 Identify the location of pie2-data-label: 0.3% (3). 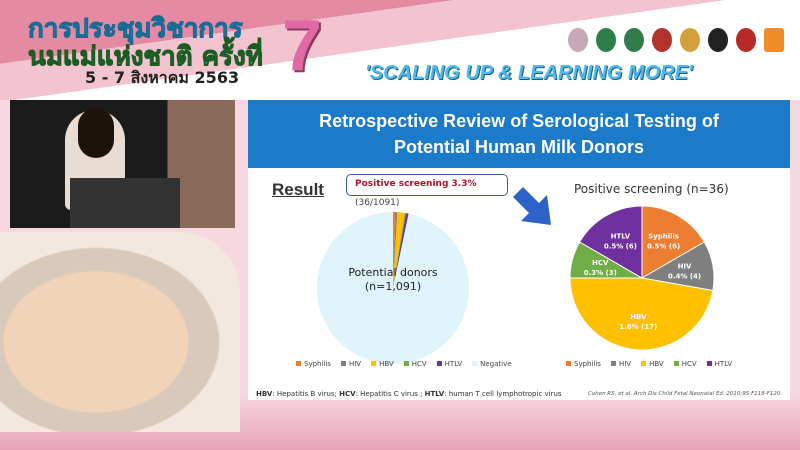
(600, 273).